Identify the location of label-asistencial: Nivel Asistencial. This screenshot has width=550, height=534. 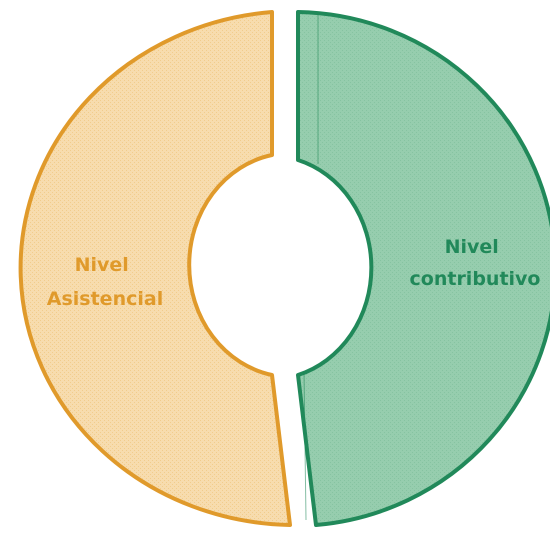
(105, 282).